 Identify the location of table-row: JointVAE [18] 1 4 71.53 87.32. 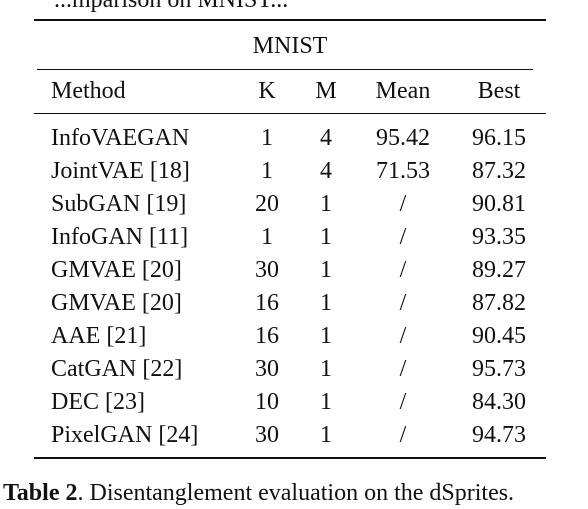
(294, 171).